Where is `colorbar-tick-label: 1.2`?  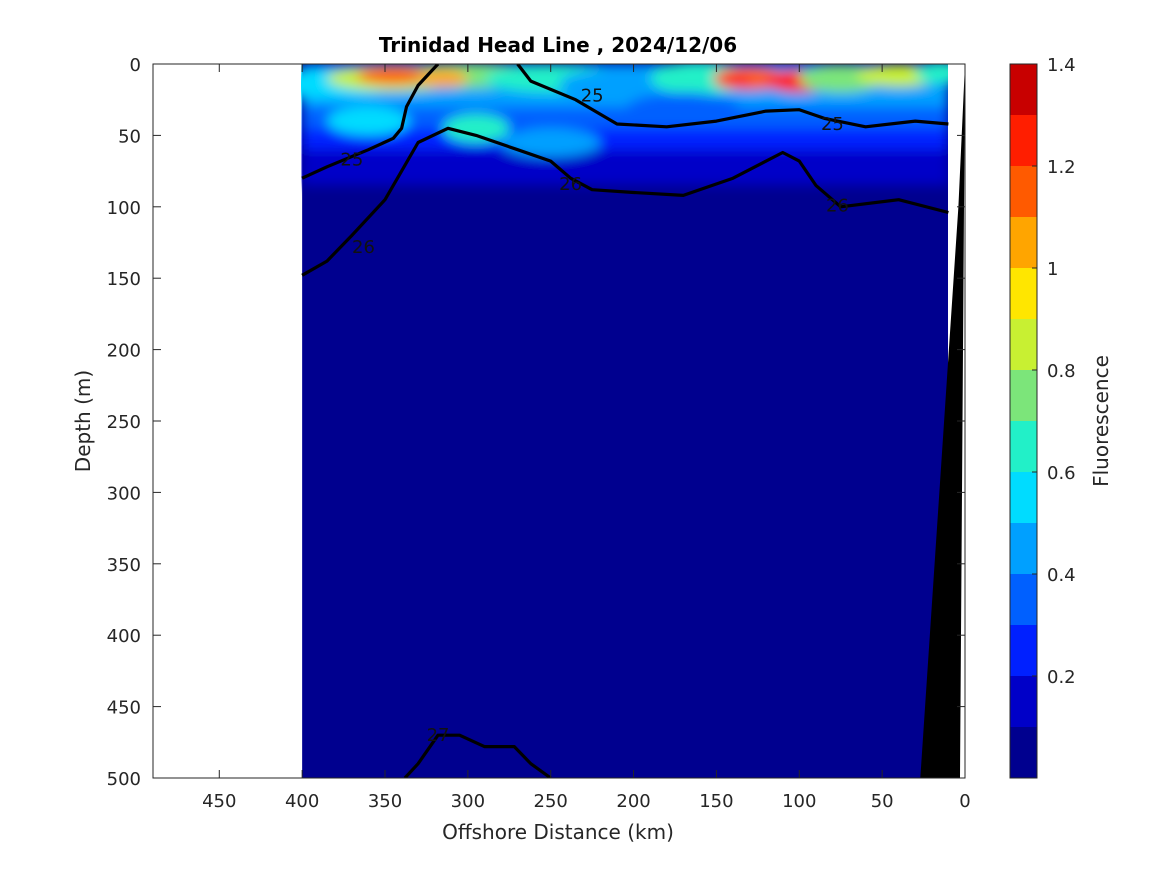 colorbar-tick-label: 1.2 is located at coordinates (1061, 167).